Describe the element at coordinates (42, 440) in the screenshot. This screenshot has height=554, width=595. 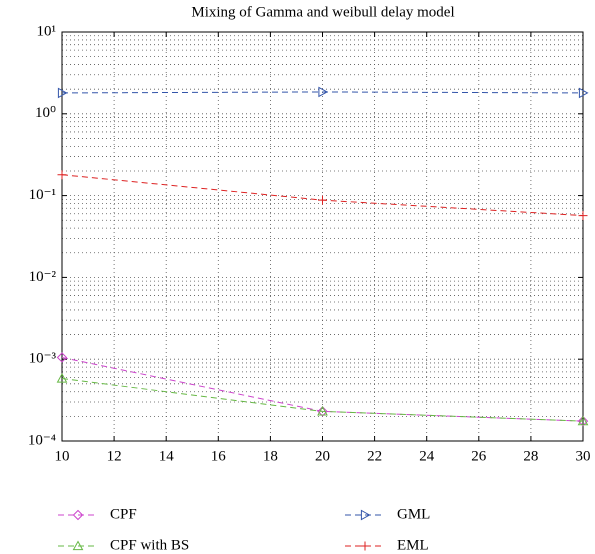
I see `y-tick-label: 10⁻⁴` at that location.